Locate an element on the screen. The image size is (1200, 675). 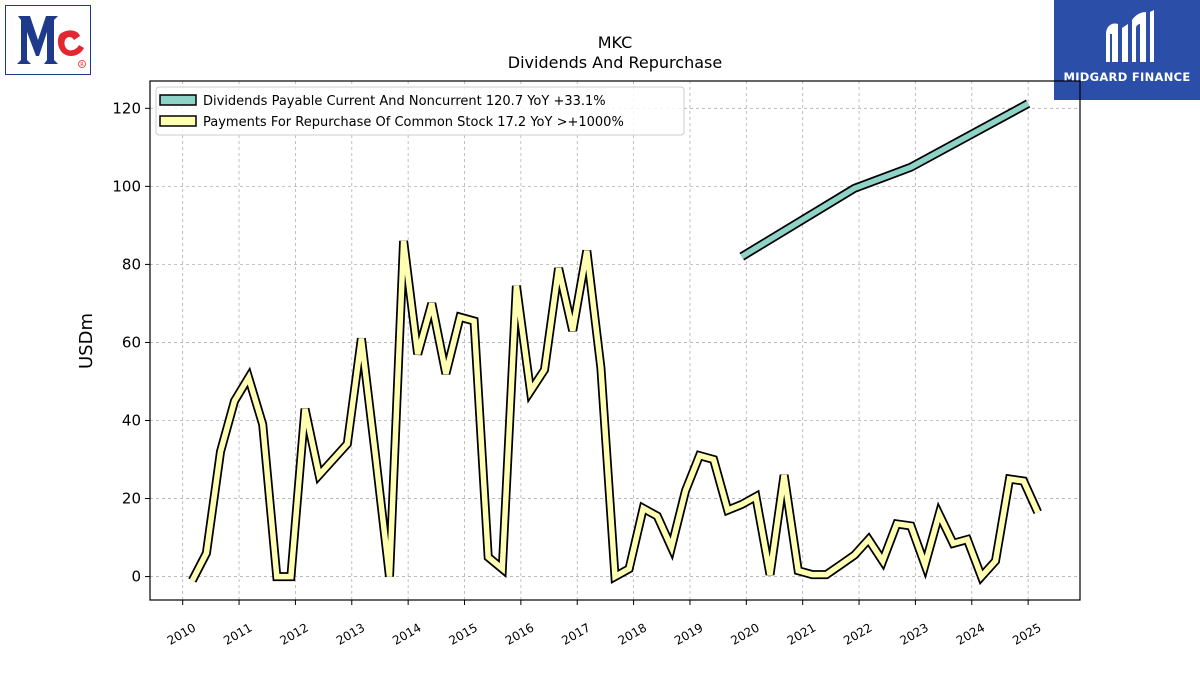
legend-box is located at coordinates (420, 111).